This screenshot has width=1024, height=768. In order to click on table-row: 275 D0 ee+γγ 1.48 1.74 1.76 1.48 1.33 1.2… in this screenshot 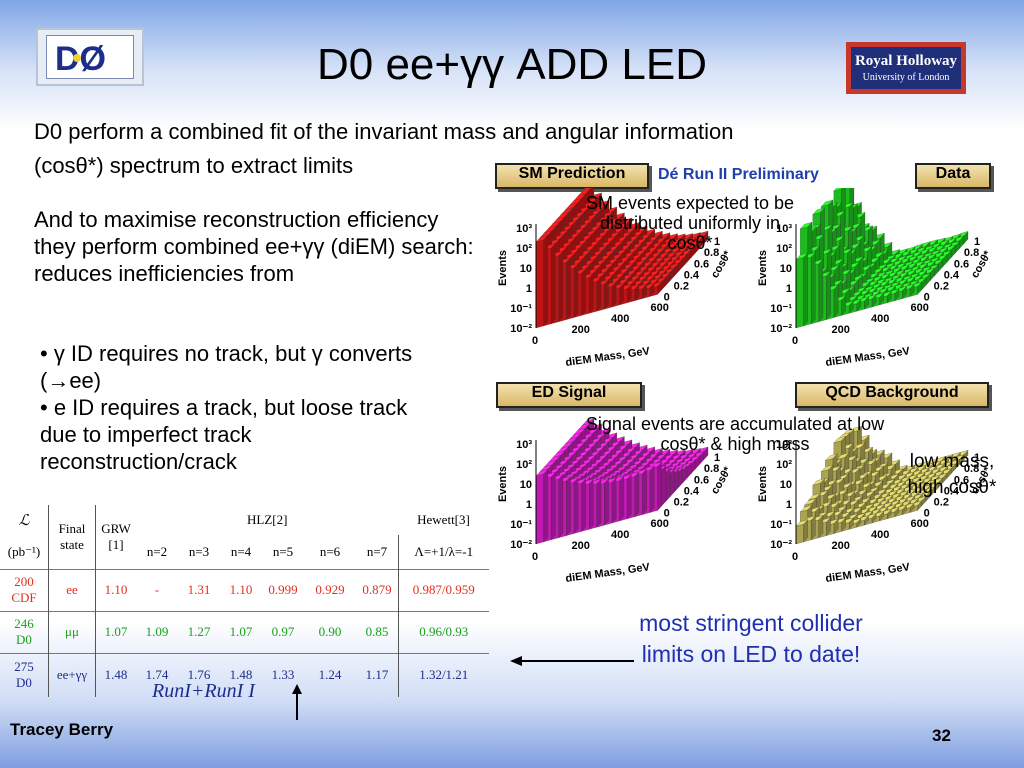, I will do `click(244, 674)`.